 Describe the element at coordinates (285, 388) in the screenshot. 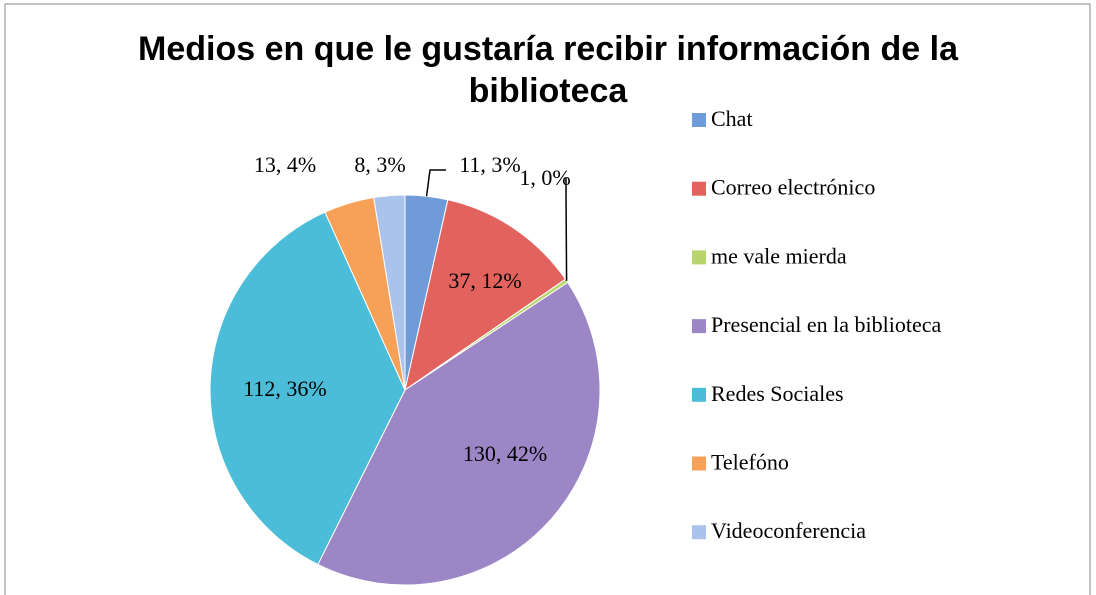

I see `data-label: 112, 36%` at that location.